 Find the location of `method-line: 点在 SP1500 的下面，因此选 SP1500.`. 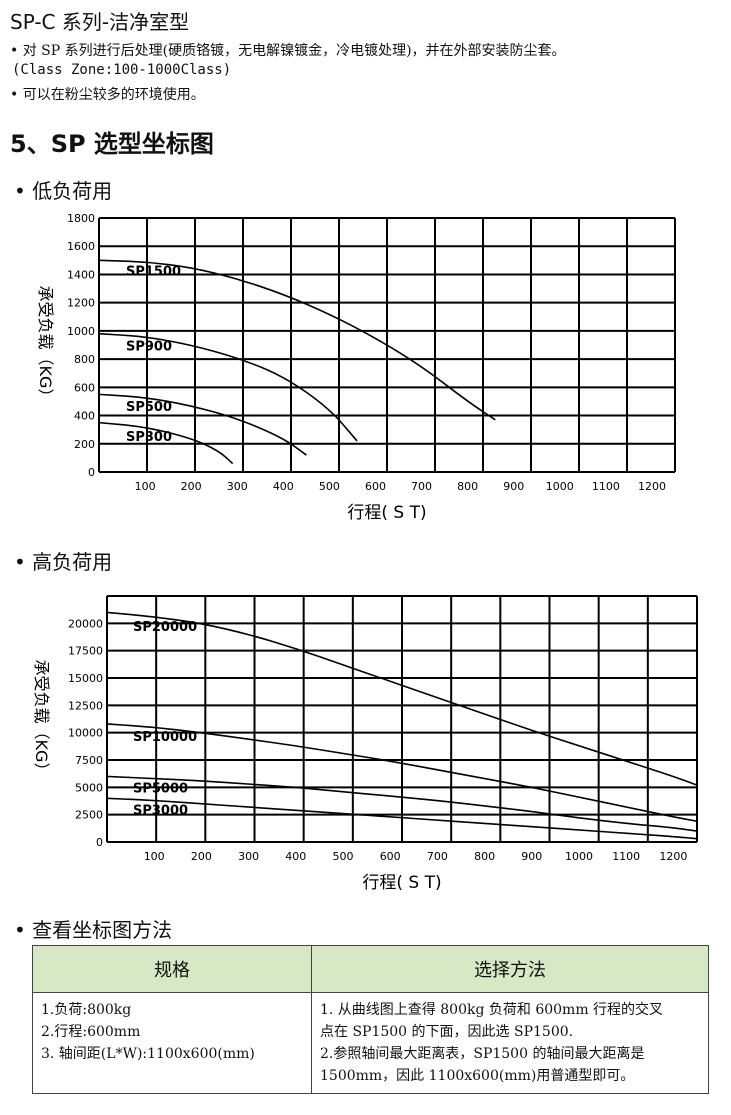

method-line: 点在 SP1500 的下面，因此选 SP1500. is located at coordinates (447, 1032).